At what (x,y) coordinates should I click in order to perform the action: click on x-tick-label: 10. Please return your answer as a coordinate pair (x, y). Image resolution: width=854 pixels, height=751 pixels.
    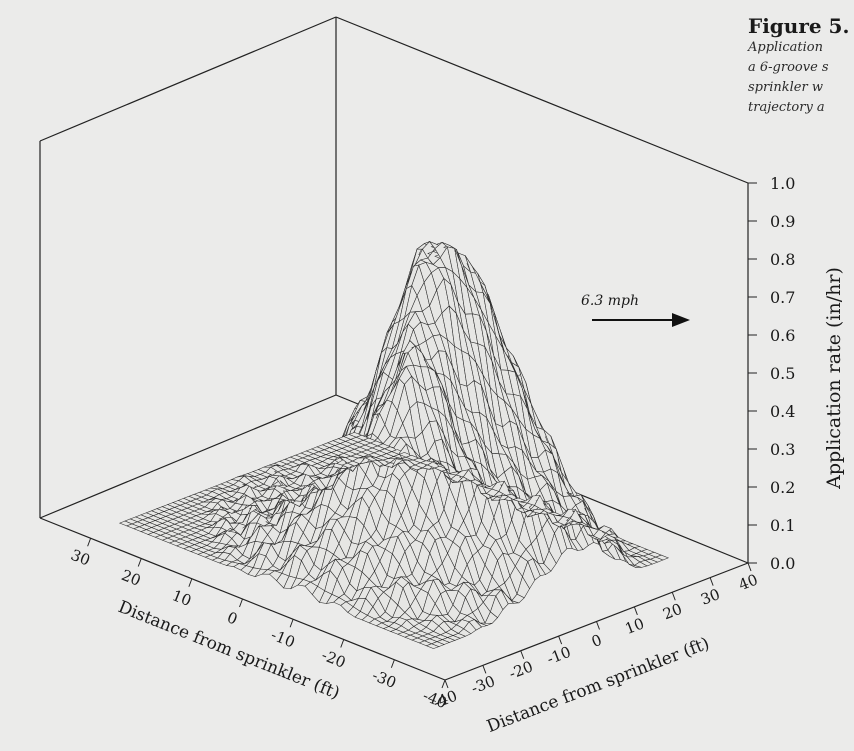
    Looking at the image, I should click on (182, 598).